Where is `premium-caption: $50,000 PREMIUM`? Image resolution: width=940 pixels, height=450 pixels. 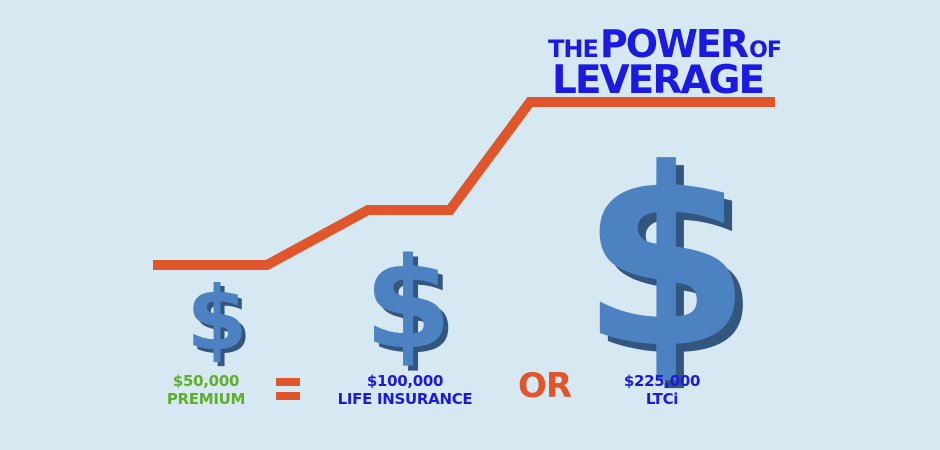
premium-caption: $50,000 PREMIUM is located at coordinates (206, 390).